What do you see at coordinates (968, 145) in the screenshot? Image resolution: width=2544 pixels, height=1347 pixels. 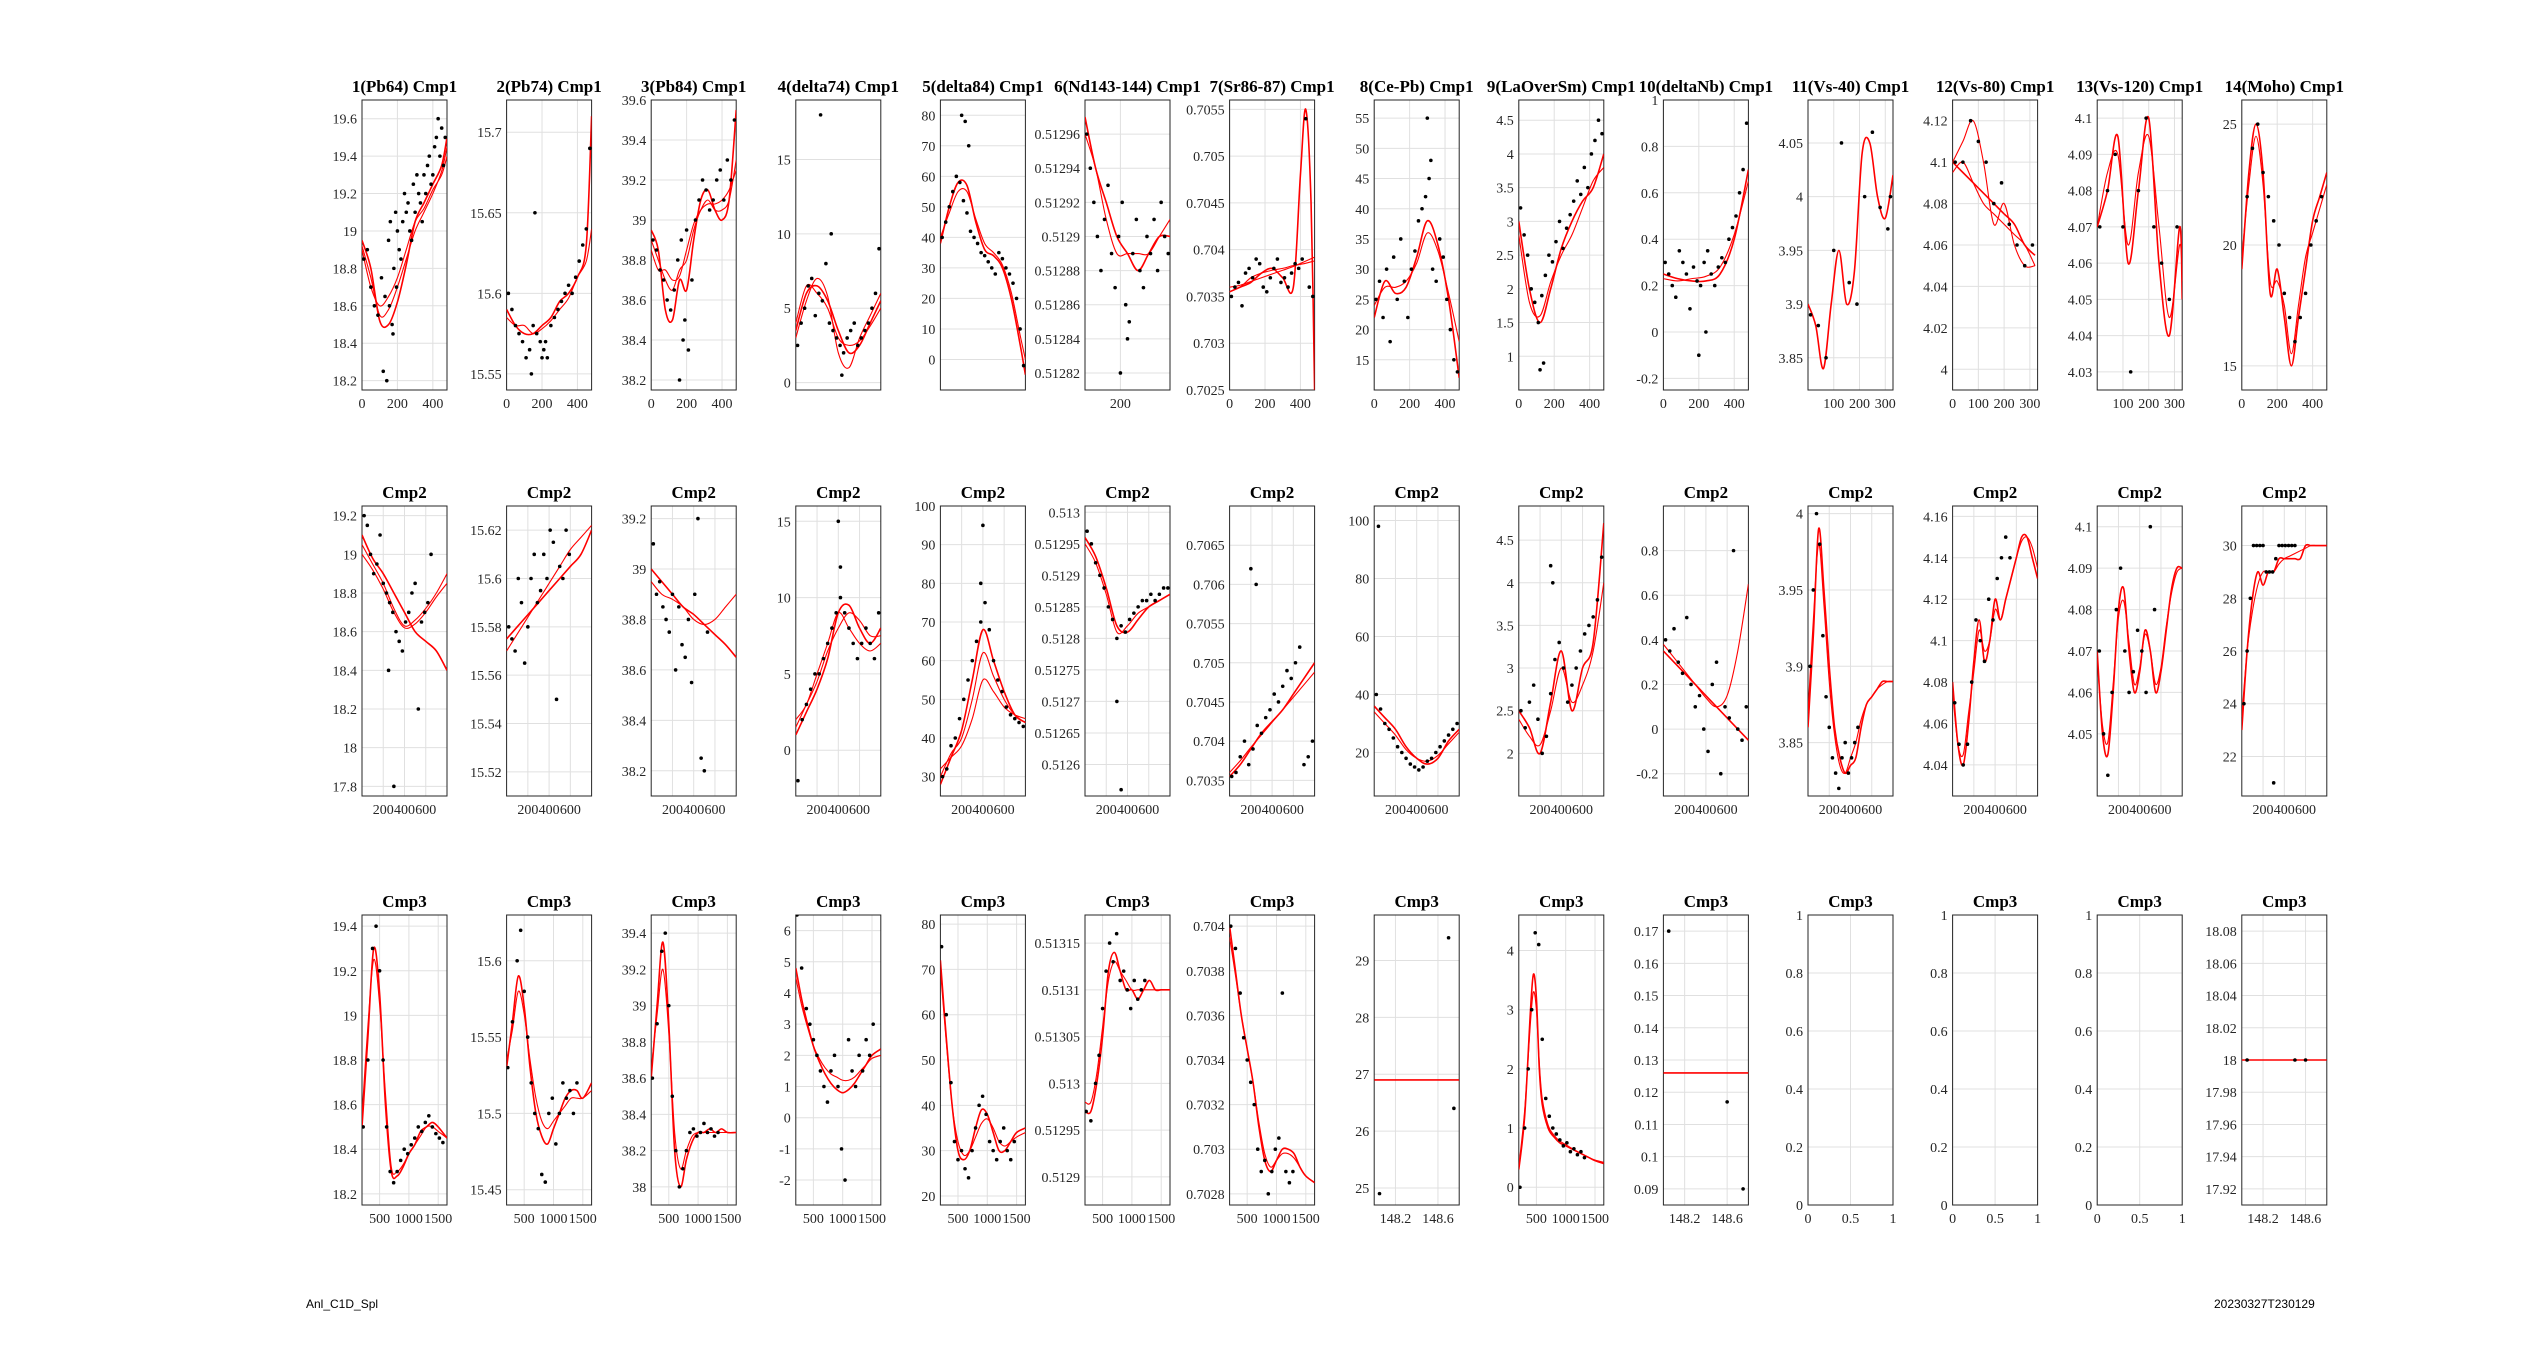 I see `panel-5-data-point` at bounding box center [968, 145].